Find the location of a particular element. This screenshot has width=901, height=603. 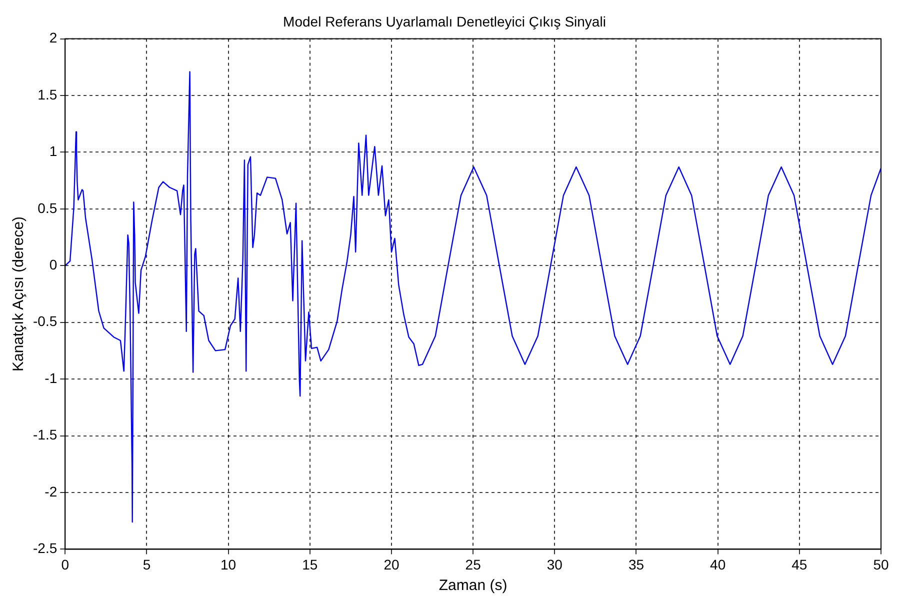

y-tick-label: 1 is located at coordinates (53, 151).